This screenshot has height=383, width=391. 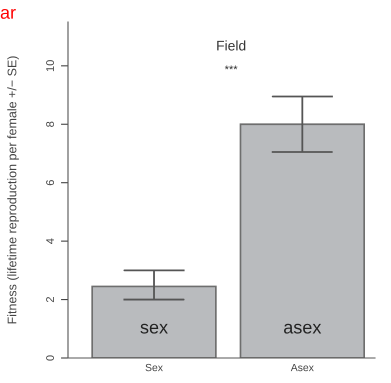 What do you see at coordinates (50, 358) in the screenshot?
I see `y-tick-label: 0` at bounding box center [50, 358].